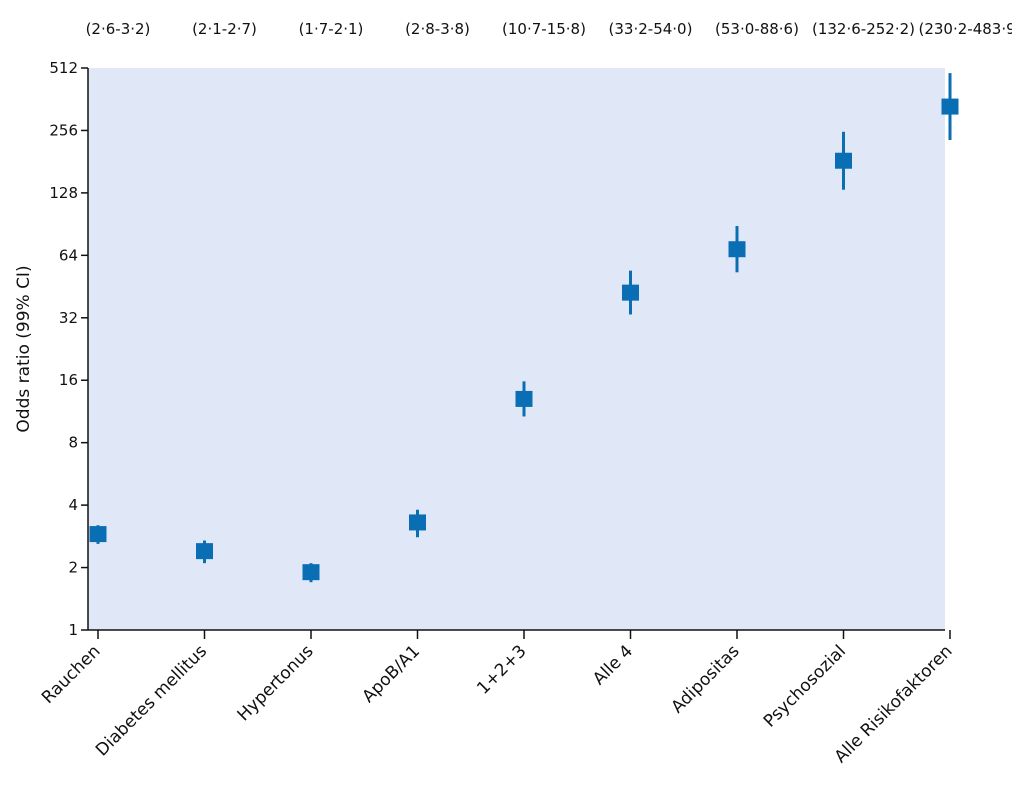 The image size is (1012, 792). I want to click on y-tick-label: 4, so click(73, 505).